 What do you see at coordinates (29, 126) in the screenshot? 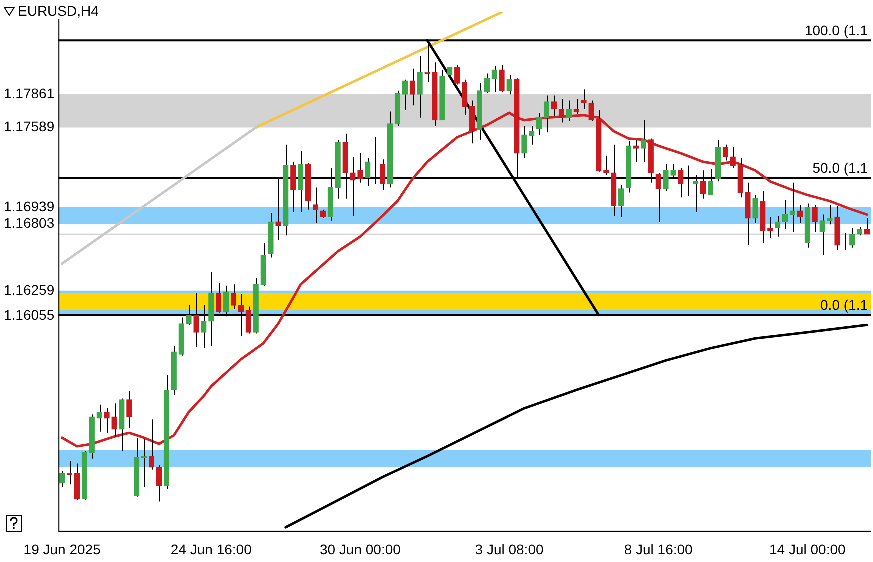
I see `y-tick-label: 1.17589` at bounding box center [29, 126].